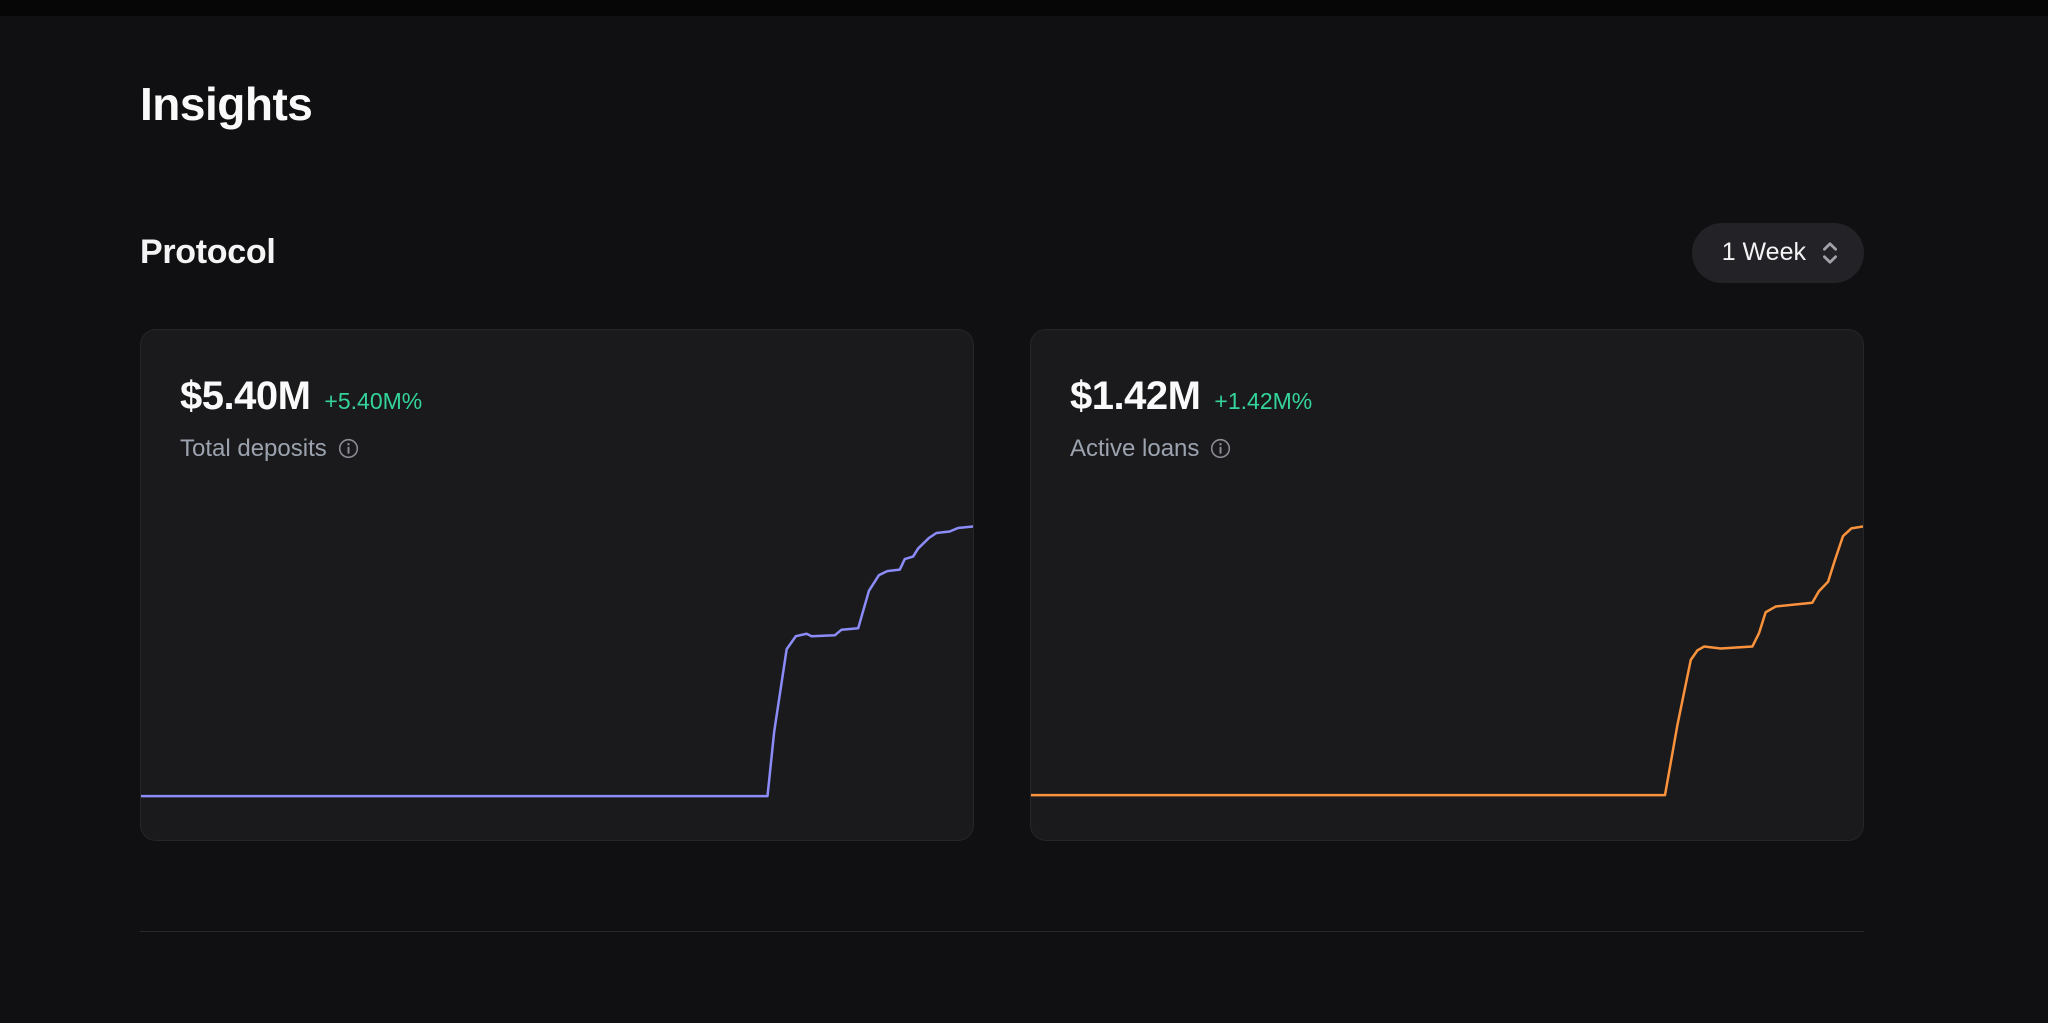 The image size is (2048, 1023). What do you see at coordinates (1447, 396) in the screenshot?
I see `card-header: $1.42M +1.42M% Active loans` at bounding box center [1447, 396].